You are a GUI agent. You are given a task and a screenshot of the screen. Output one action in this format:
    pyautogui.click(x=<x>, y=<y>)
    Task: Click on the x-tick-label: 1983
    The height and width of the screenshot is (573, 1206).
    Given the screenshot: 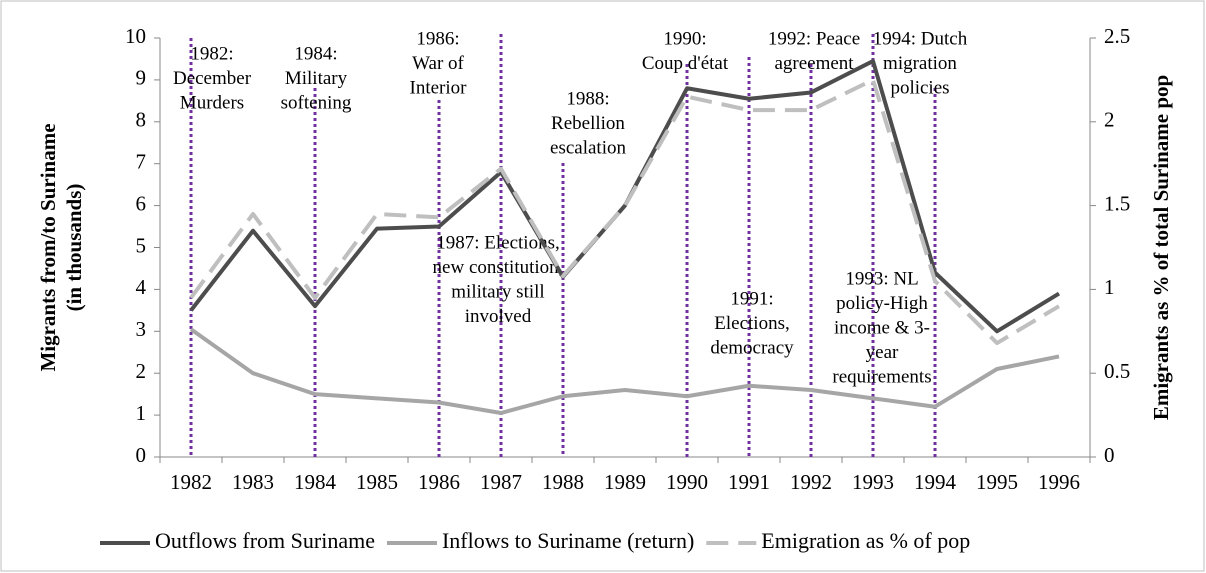 What is the action you would take?
    pyautogui.click(x=253, y=482)
    